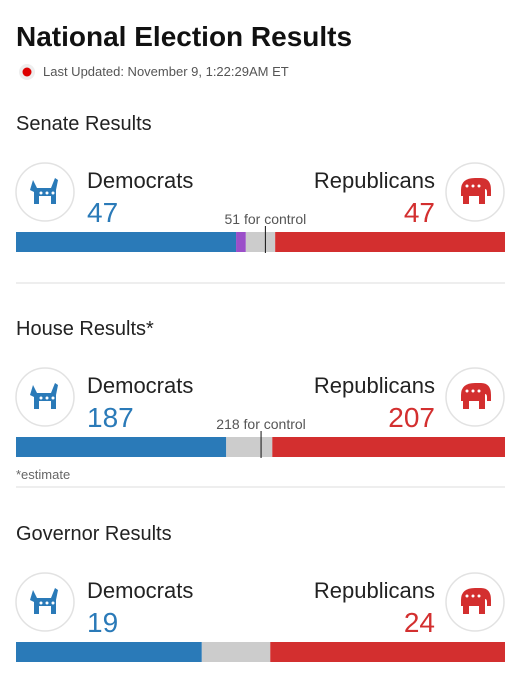  I want to click on footnote: *estimate, so click(43, 474).